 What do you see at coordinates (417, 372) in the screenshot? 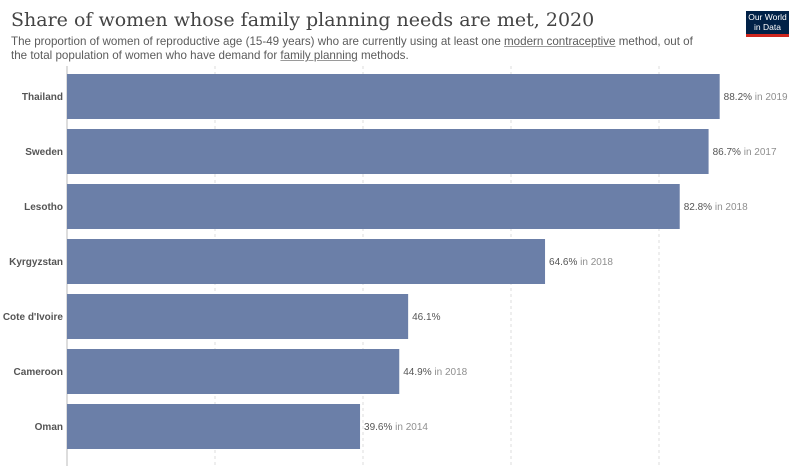
I see `value-text: 44.9%` at bounding box center [417, 372].